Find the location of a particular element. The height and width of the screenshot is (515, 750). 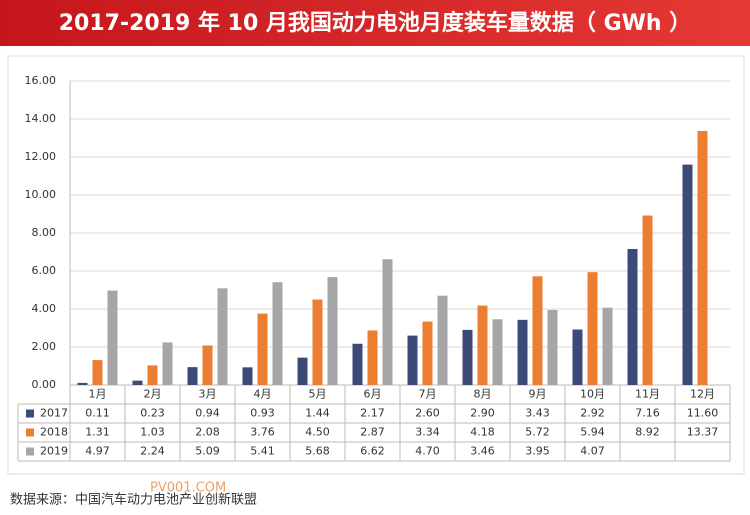

table-cell: 0.94 is located at coordinates (207, 413).